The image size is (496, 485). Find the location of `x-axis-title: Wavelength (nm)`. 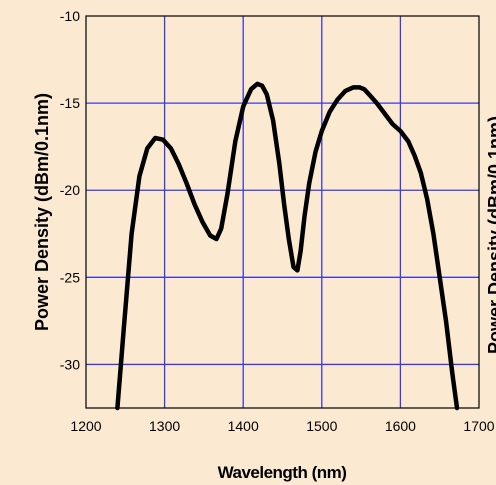

x-axis-title: Wavelength (nm) is located at coordinates (282, 472).